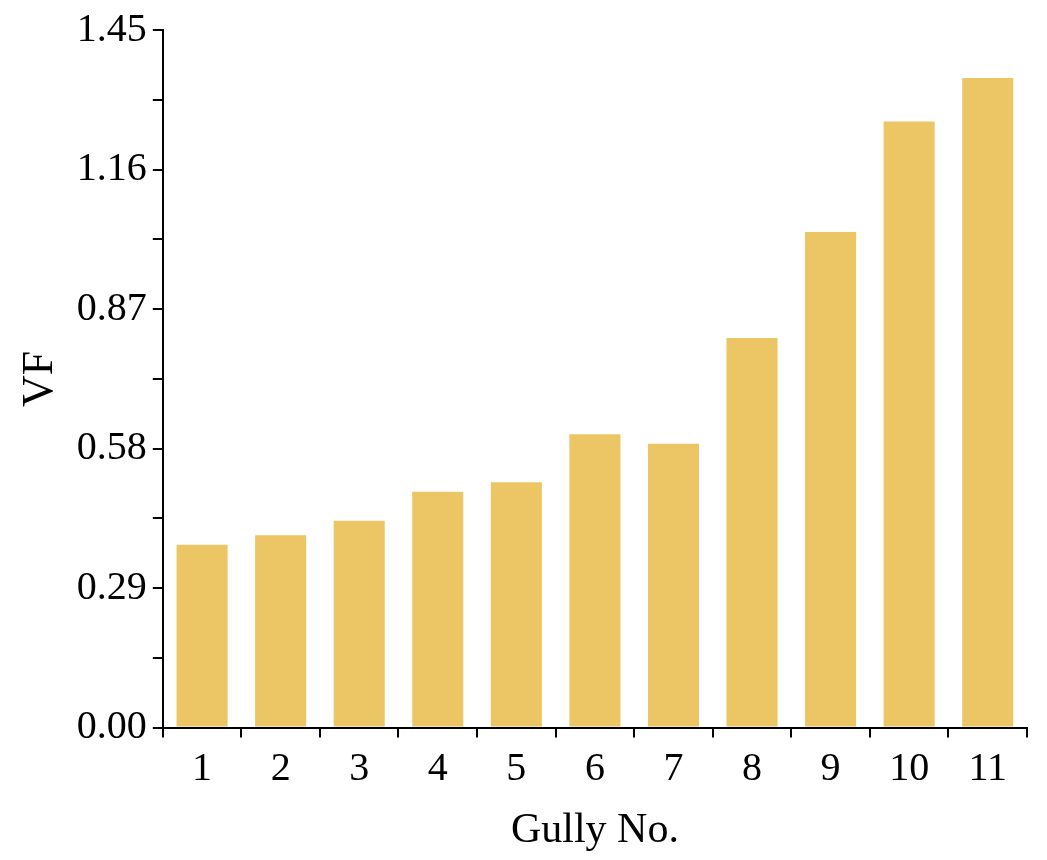  I want to click on x-tick-label: 3, so click(359, 767).